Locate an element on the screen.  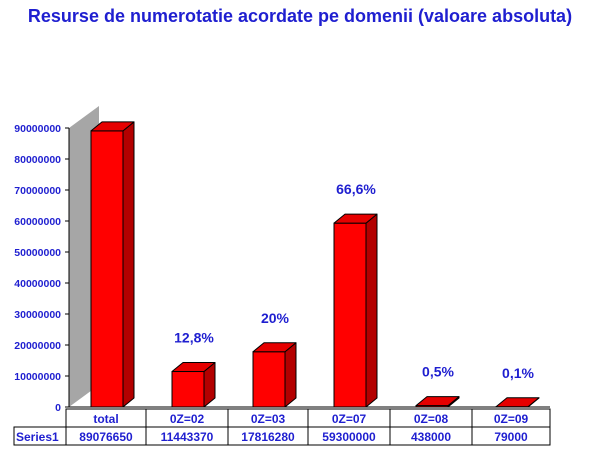
y-tick-label: 60000000 is located at coordinates (37, 222).